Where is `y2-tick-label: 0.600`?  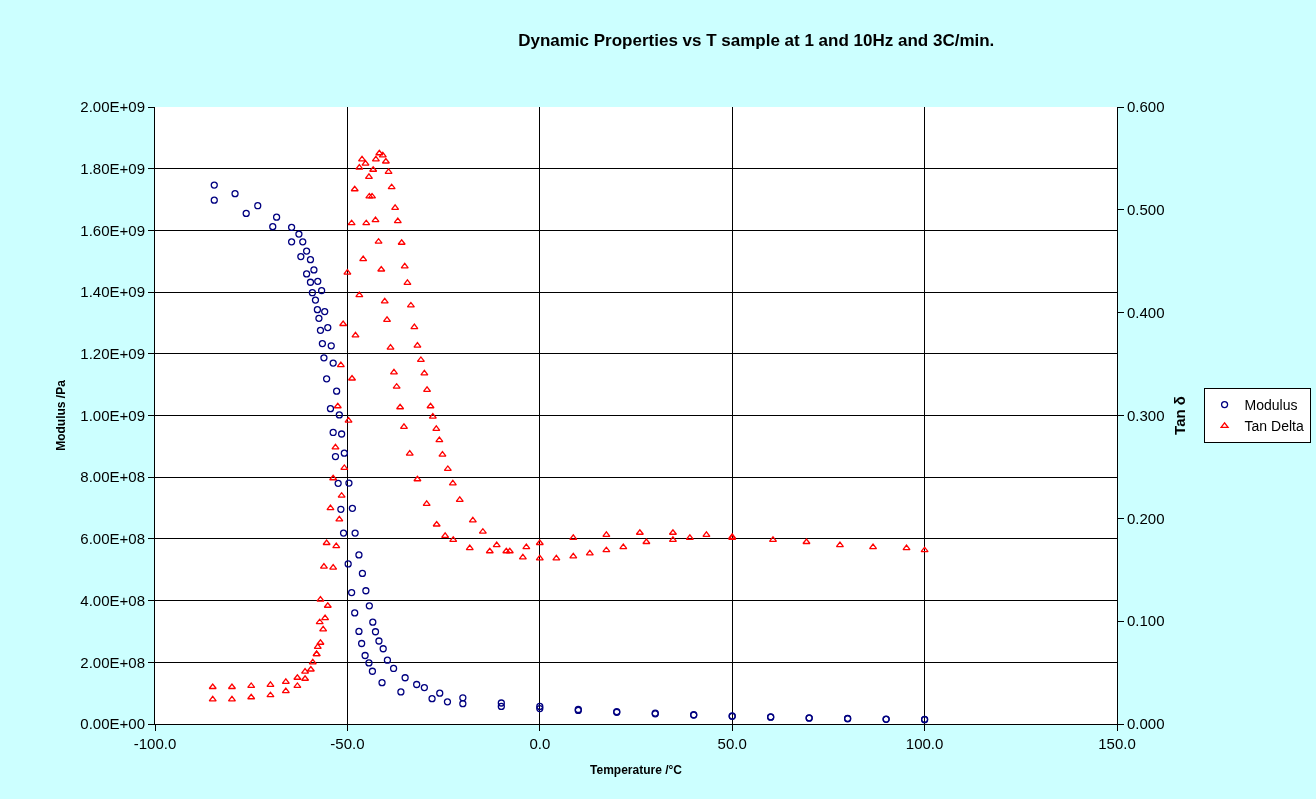
y2-tick-label: 0.600 is located at coordinates (1146, 107).